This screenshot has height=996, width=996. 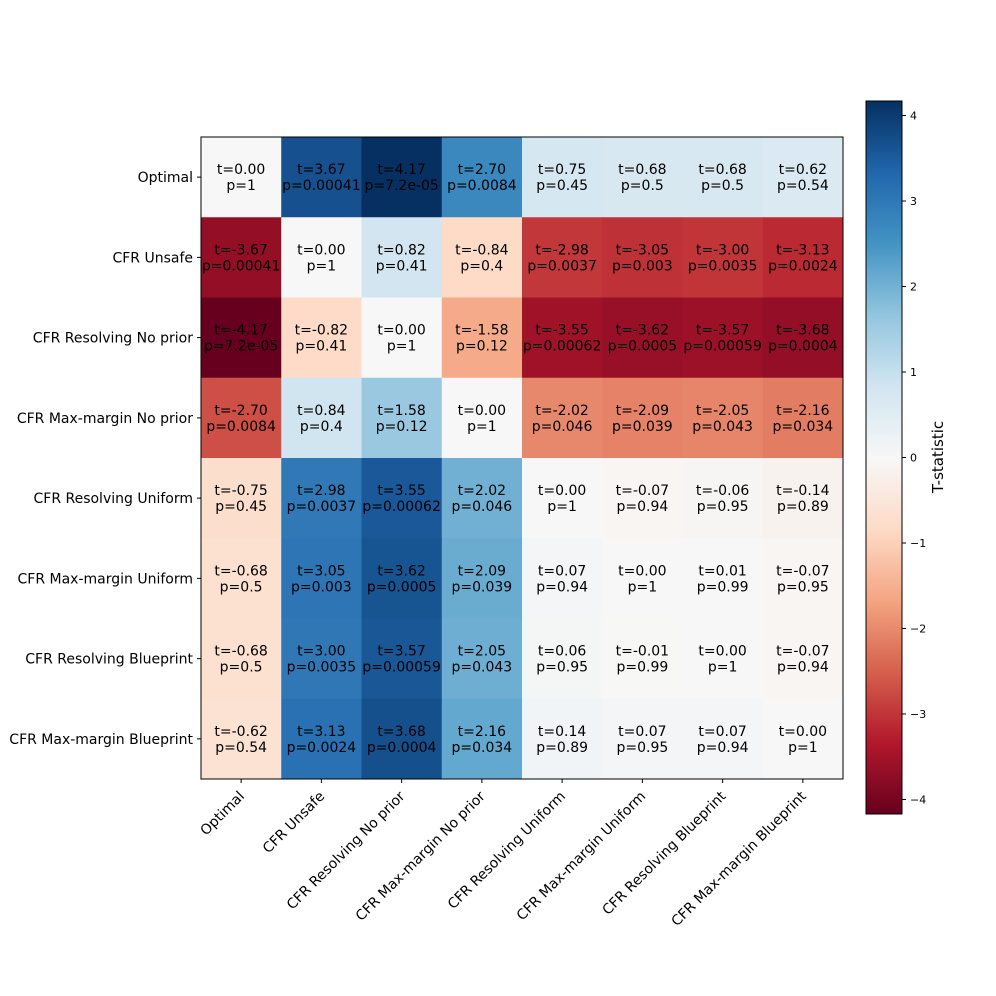 What do you see at coordinates (322, 740) in the screenshot?
I see `cell-annotation: t=3.13 p=0.0024` at bounding box center [322, 740].